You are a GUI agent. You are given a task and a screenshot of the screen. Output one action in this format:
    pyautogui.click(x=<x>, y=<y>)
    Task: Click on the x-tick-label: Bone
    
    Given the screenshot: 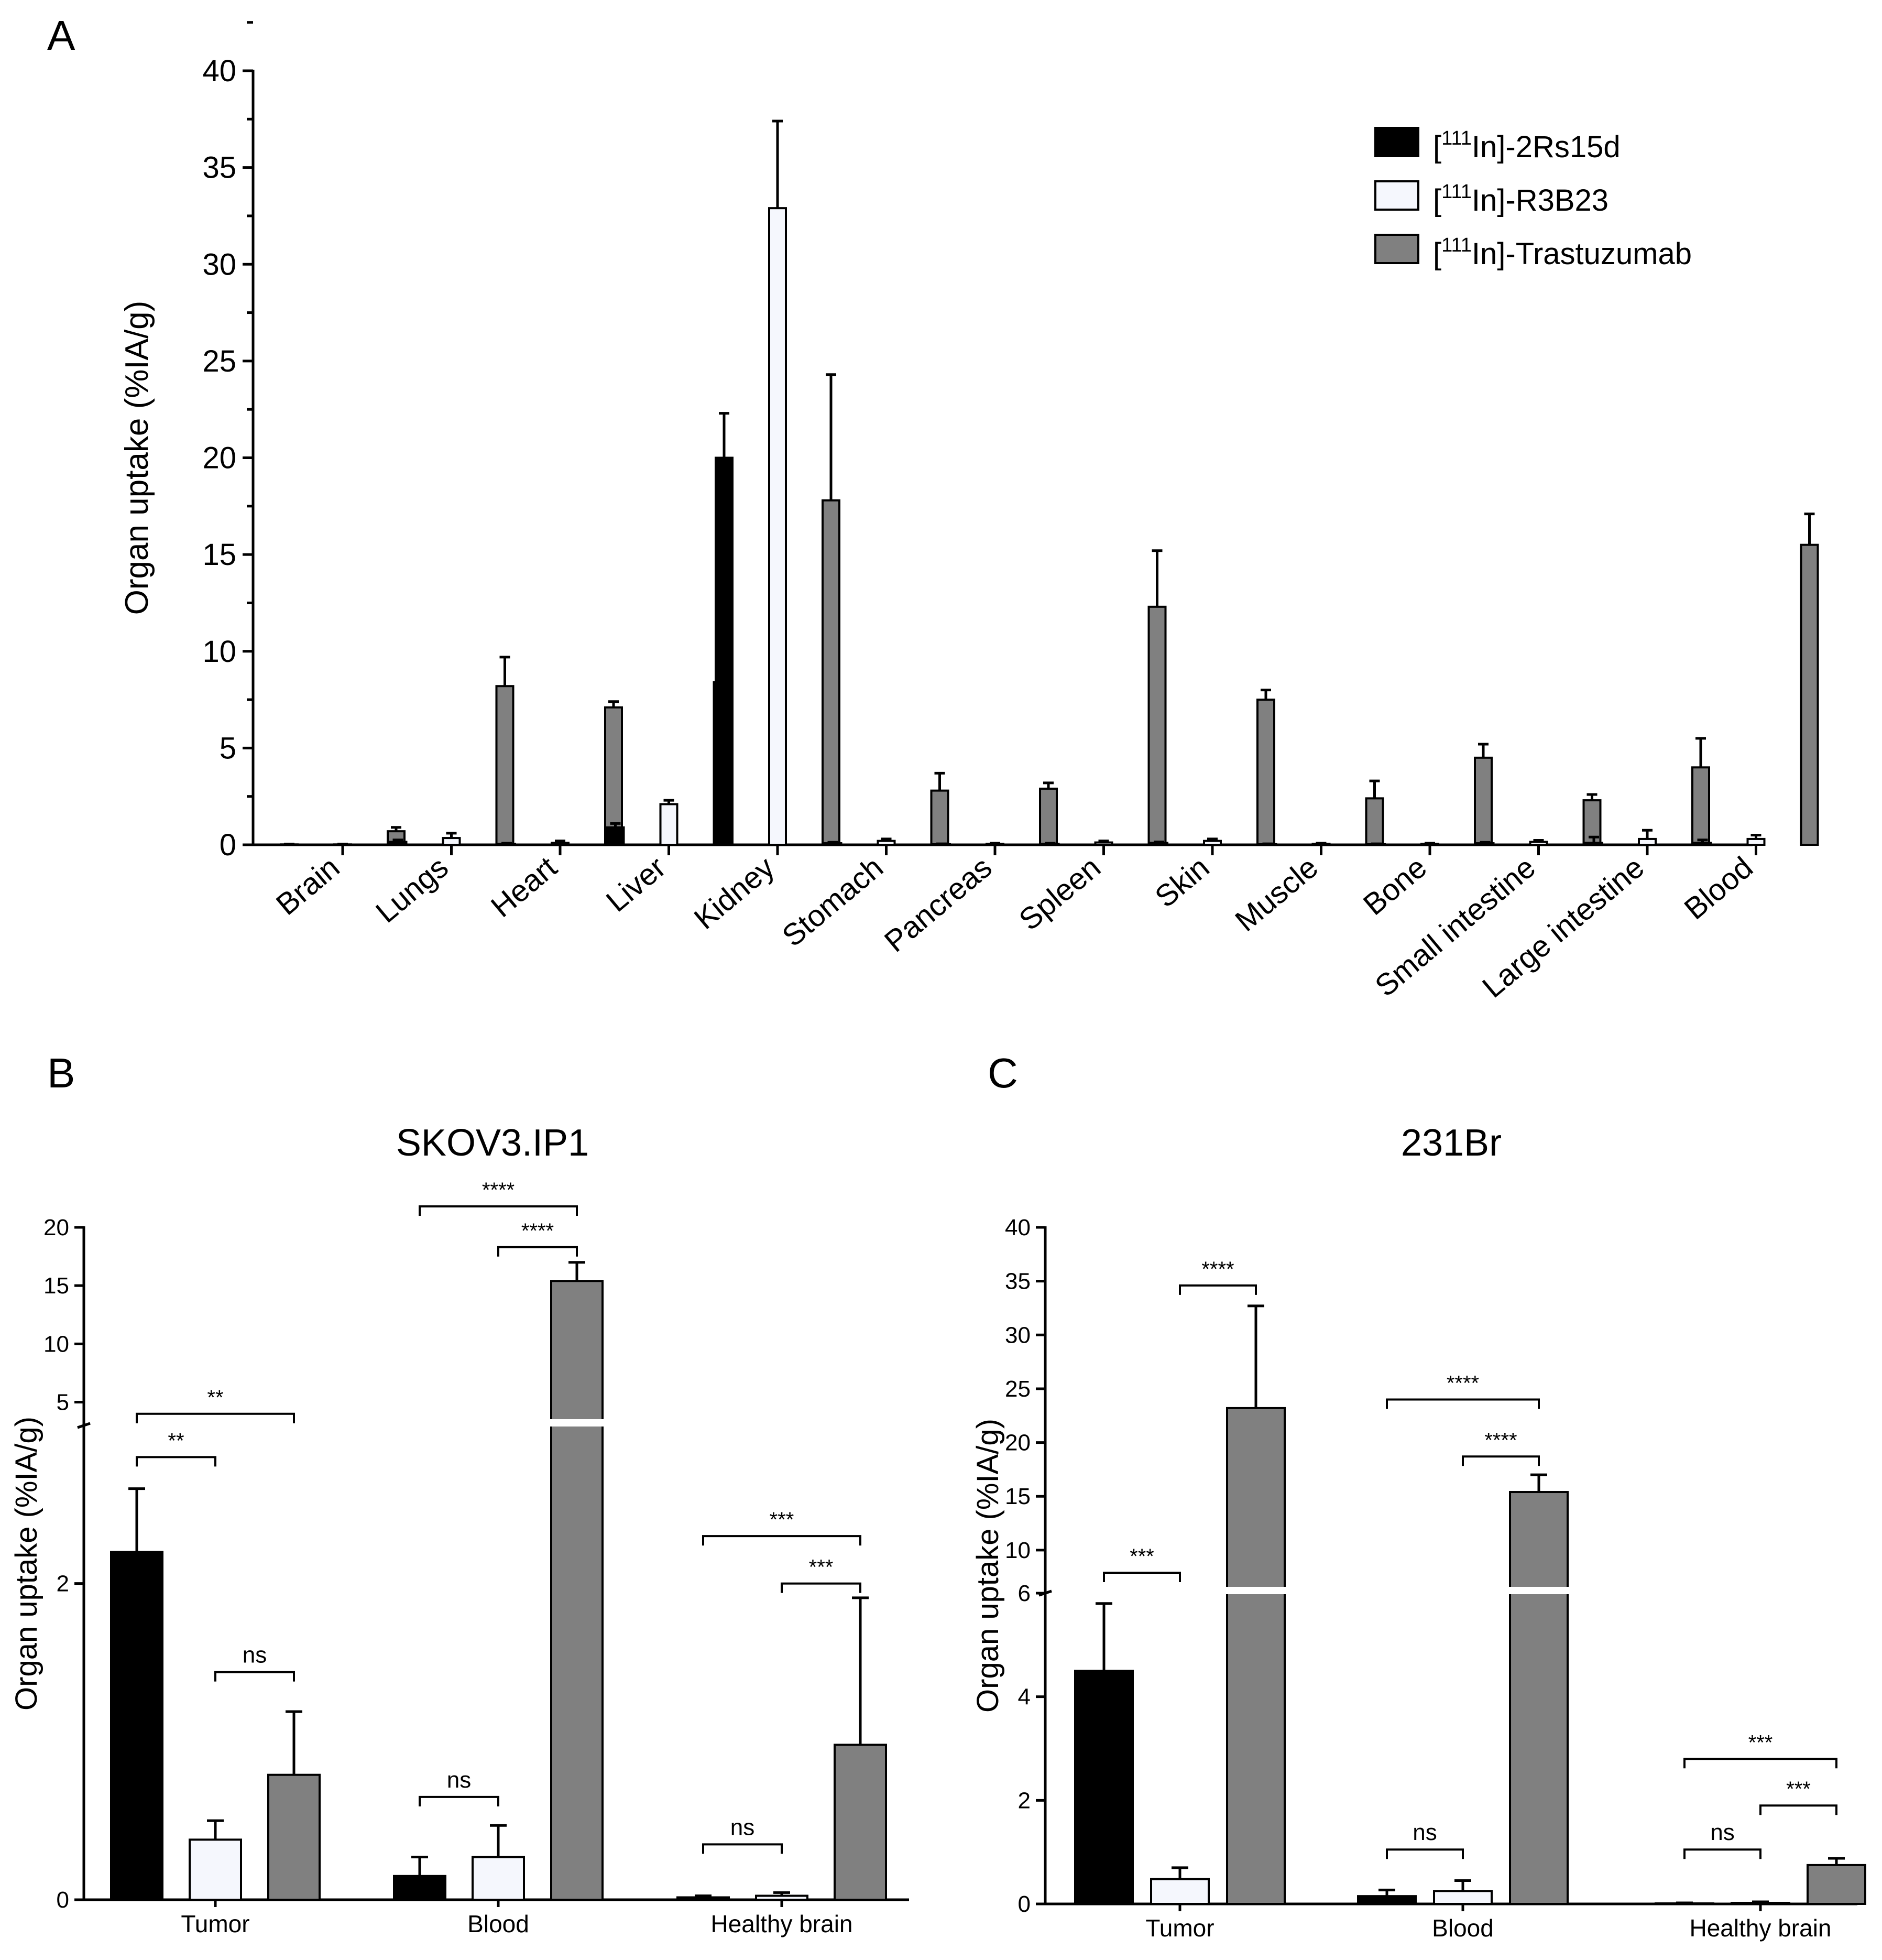 What is the action you would take?
    pyautogui.click(x=1396, y=886)
    